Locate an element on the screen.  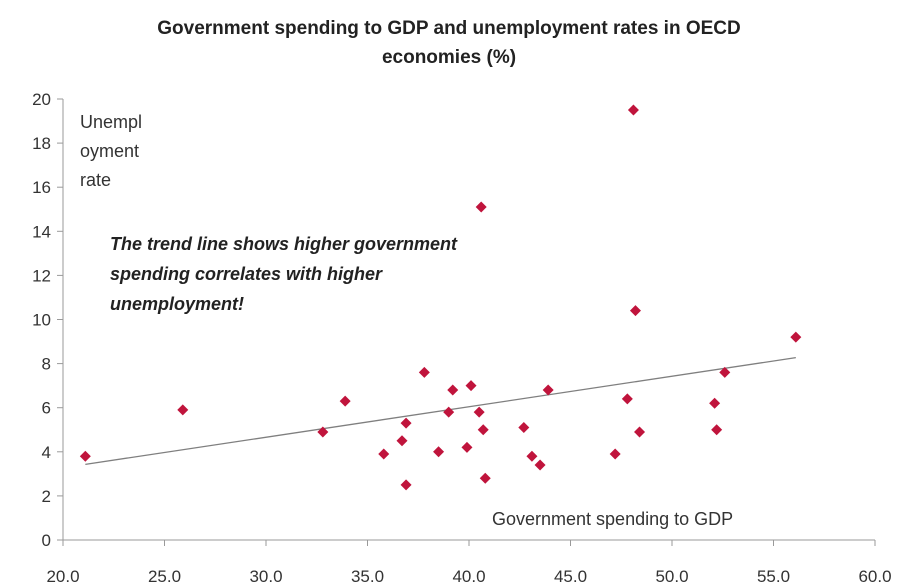
y-tick-label: 14 is located at coordinates (41, 231).